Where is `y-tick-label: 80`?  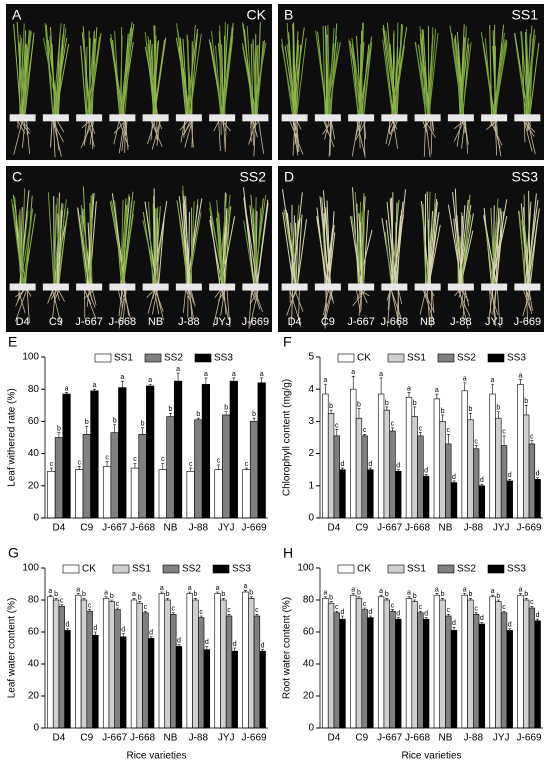 y-tick-label: 80 is located at coordinates (34, 389).